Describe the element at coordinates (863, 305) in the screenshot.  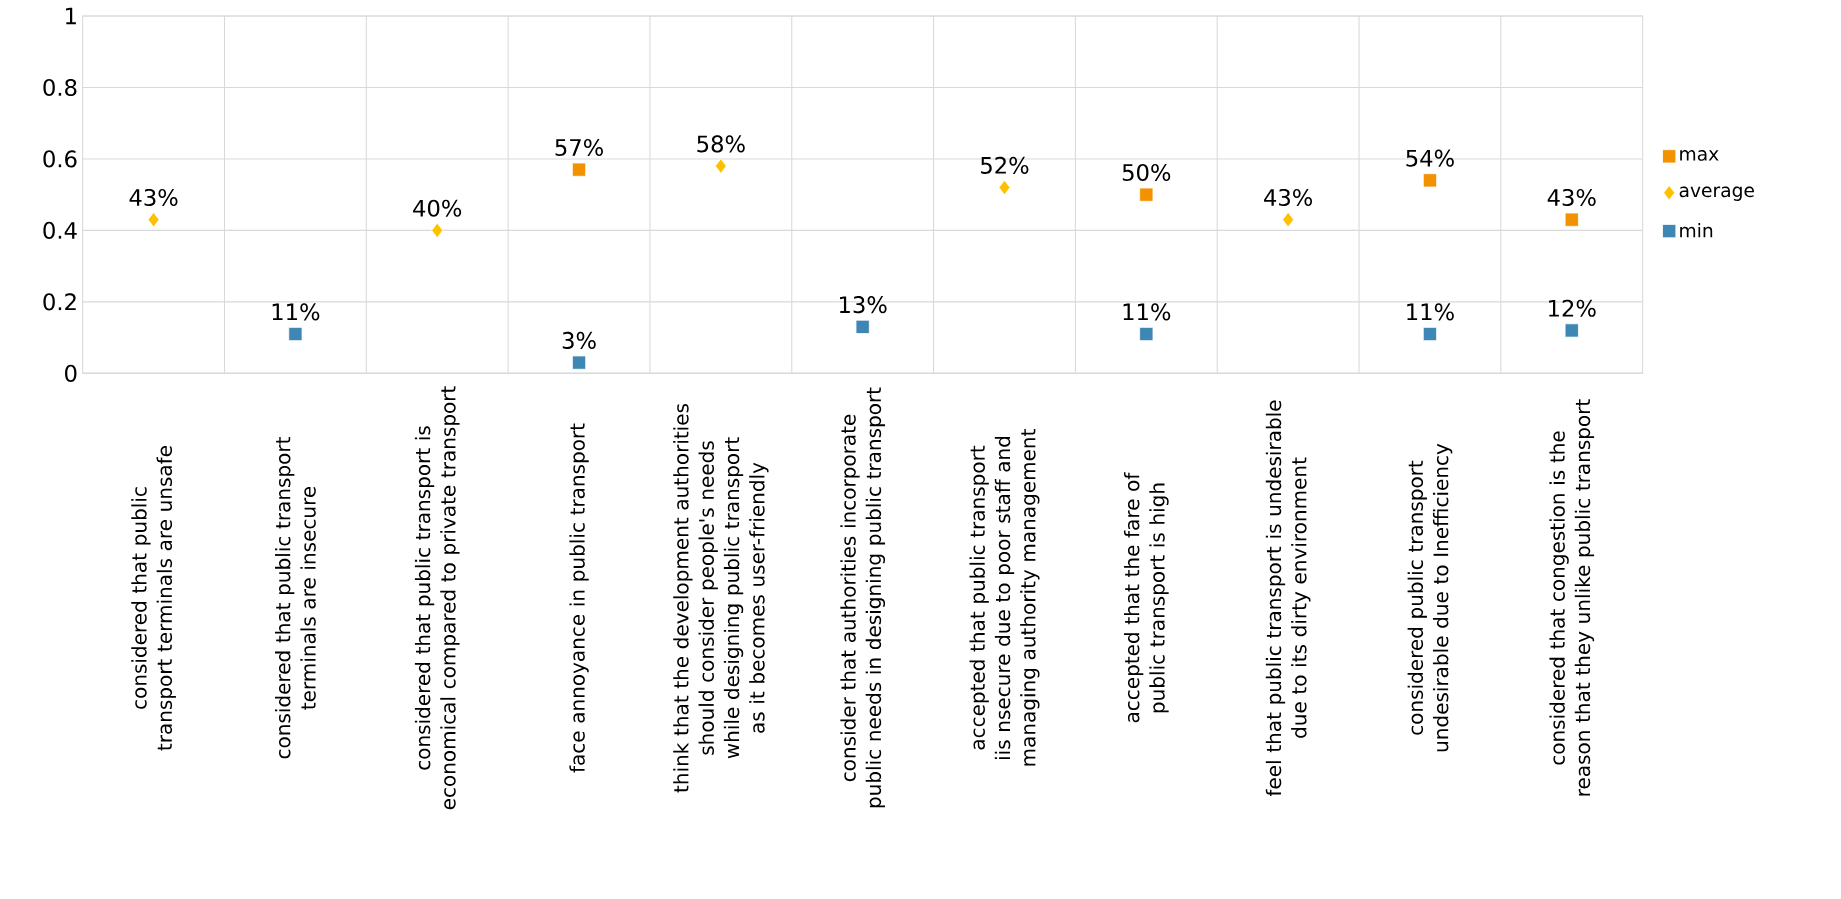
I see `data-label: 13%` at that location.